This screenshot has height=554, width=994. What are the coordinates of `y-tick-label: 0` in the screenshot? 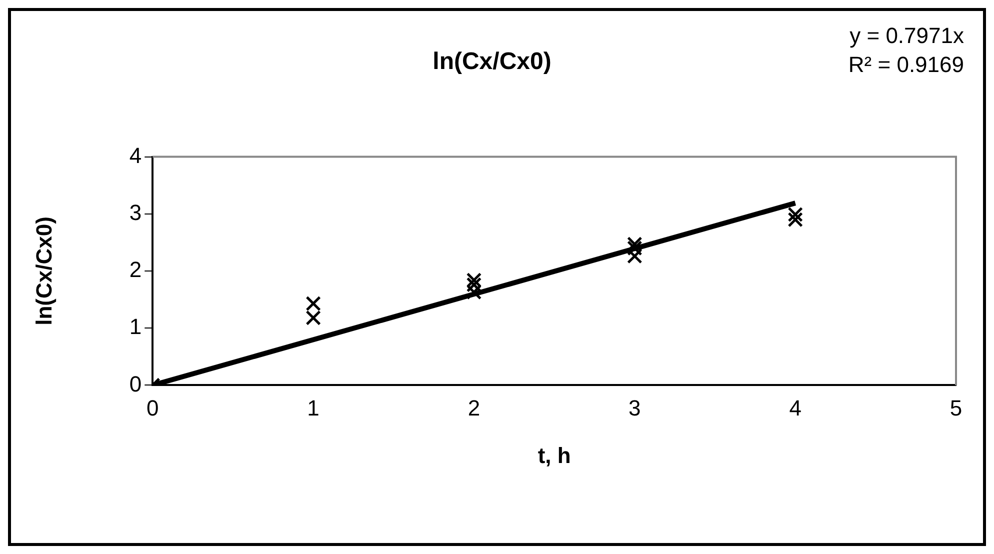 It's located at (135, 383).